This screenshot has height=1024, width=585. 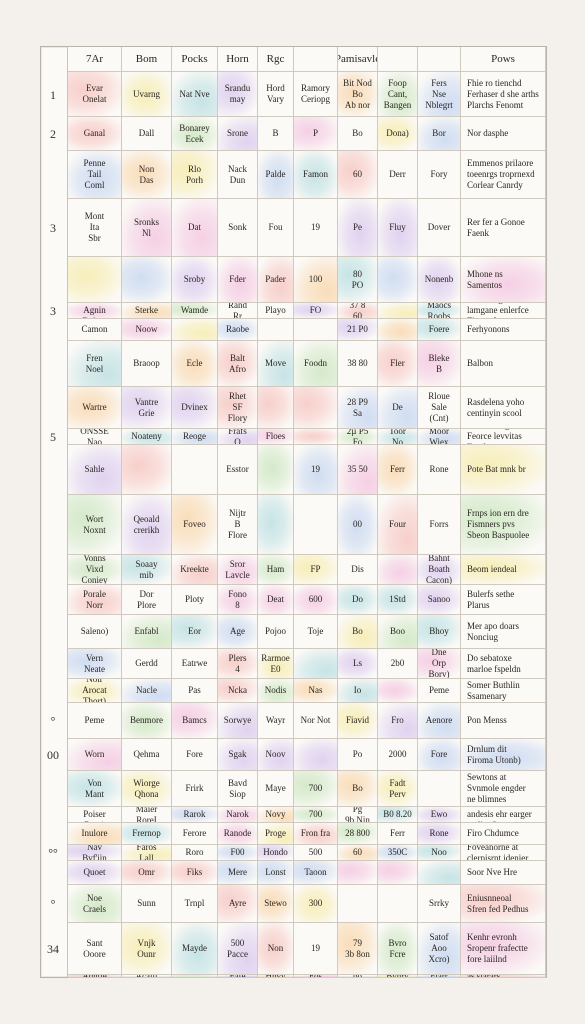 I want to click on table-cell: Esstor, so click(x=238, y=470).